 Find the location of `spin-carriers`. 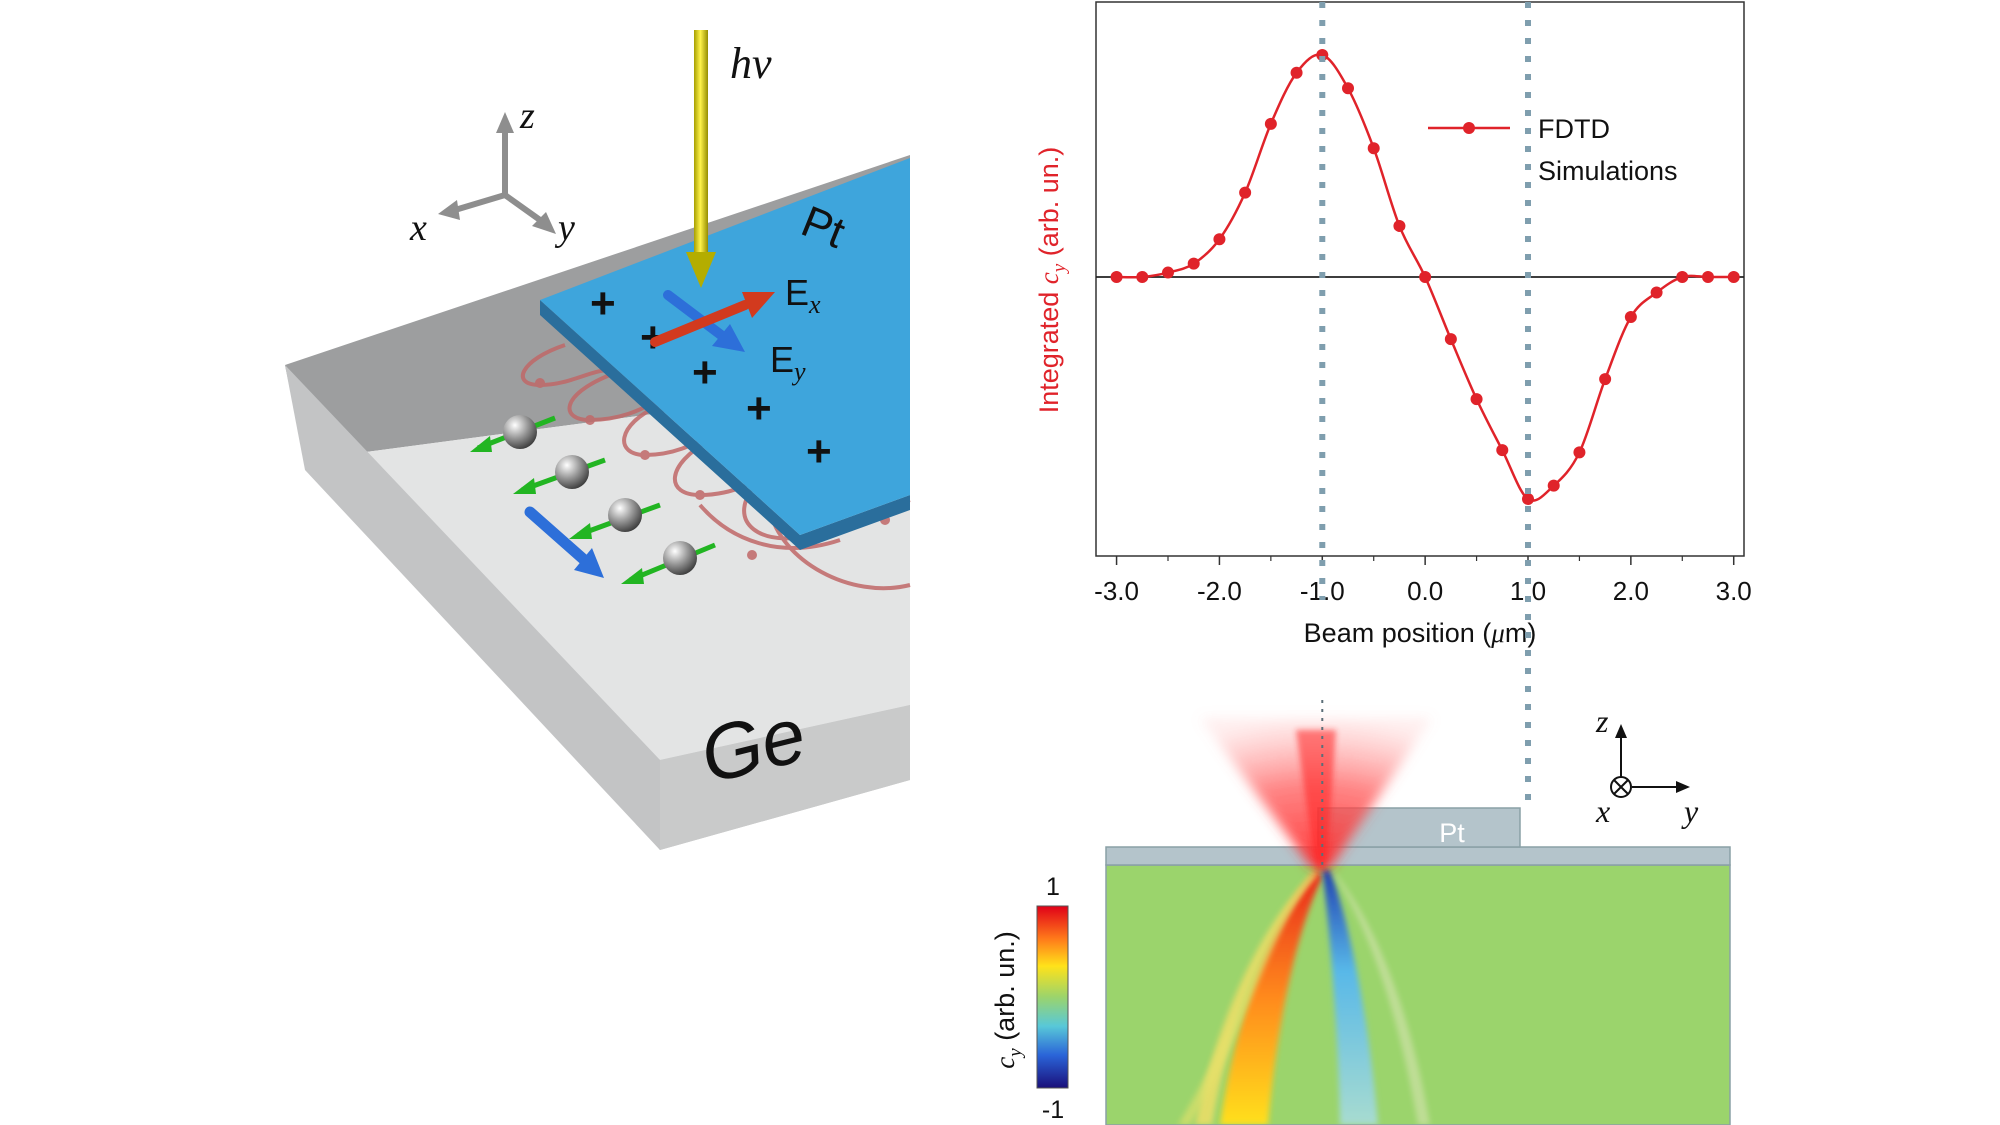

spin-carriers is located at coordinates (593, 499).